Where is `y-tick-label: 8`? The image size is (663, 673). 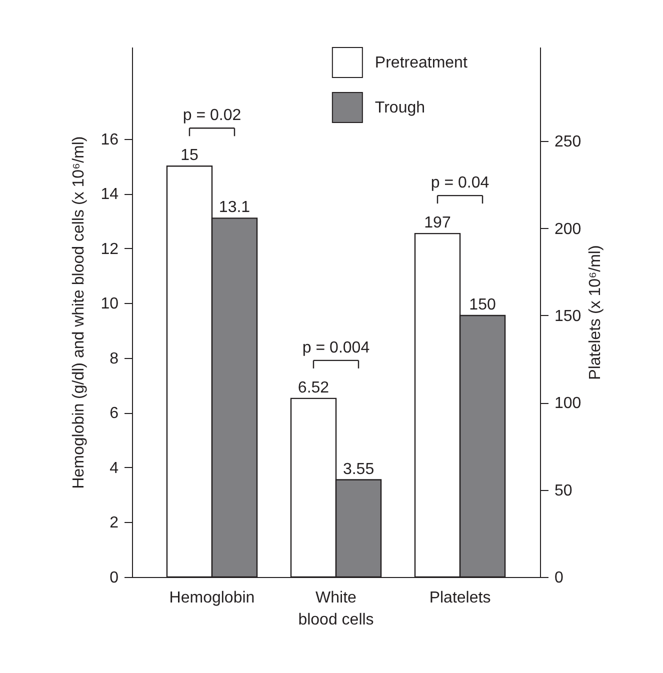
y-tick-label: 8 is located at coordinates (114, 359).